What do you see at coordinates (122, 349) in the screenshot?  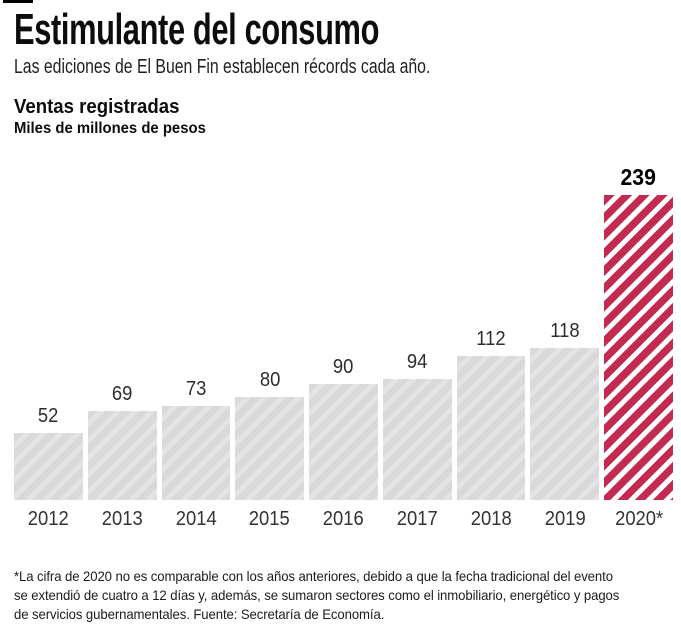 I see `bar-column: 69 2013` at bounding box center [122, 349].